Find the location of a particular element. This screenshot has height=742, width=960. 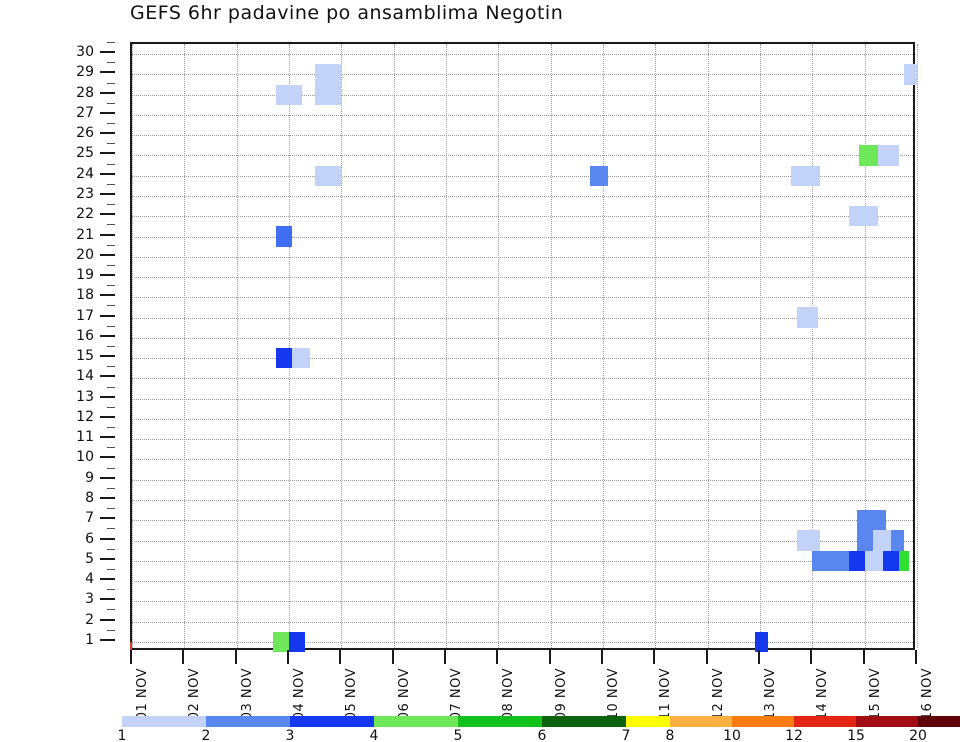

colorbar-tick-label: 12 is located at coordinates (794, 735).